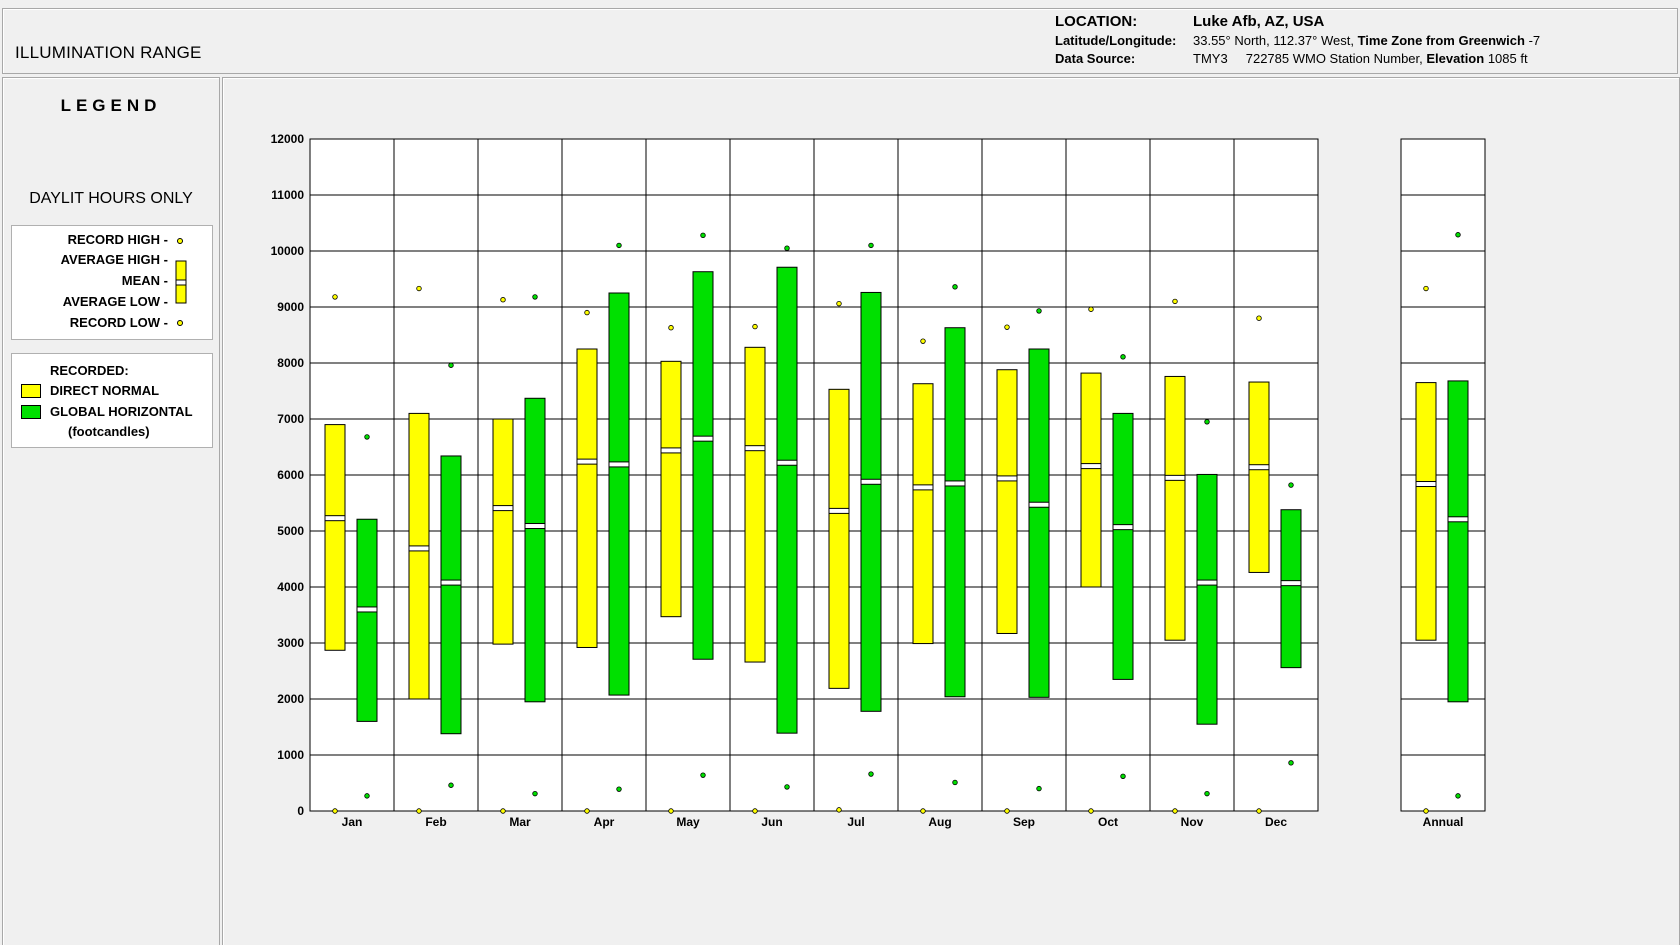 The height and width of the screenshot is (945, 1680). Describe the element at coordinates (787, 462) in the screenshot. I see `global-horizontal-mean-jun` at that location.